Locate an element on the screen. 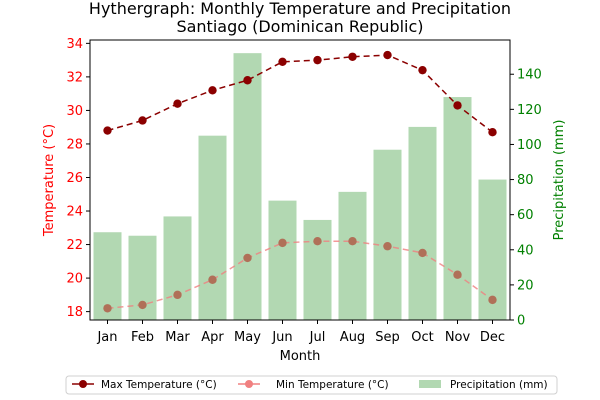  min-temp-point-feb is located at coordinates (142, 305).